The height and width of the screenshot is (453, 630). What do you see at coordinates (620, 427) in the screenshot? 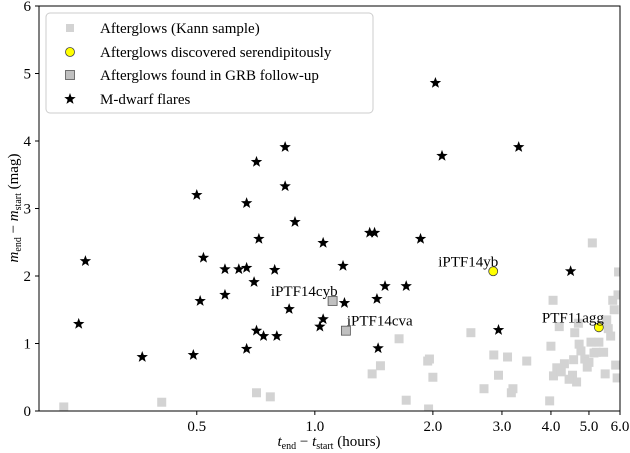
I see `x-tick-label: 6.0` at bounding box center [620, 427].